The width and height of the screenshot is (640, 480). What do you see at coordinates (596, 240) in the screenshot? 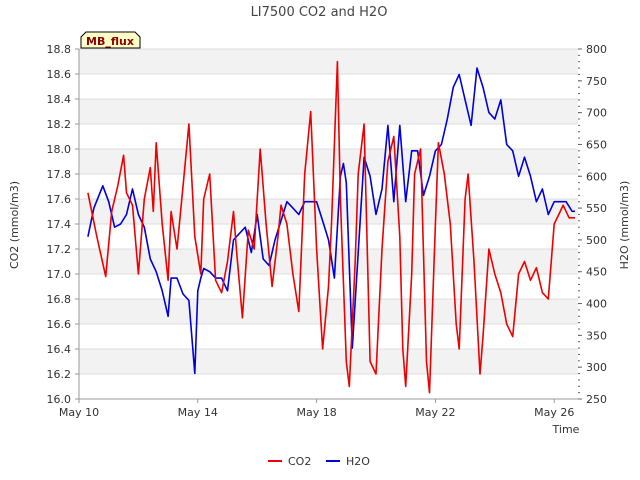
I see `y-right-tick-label: 500` at bounding box center [596, 240].